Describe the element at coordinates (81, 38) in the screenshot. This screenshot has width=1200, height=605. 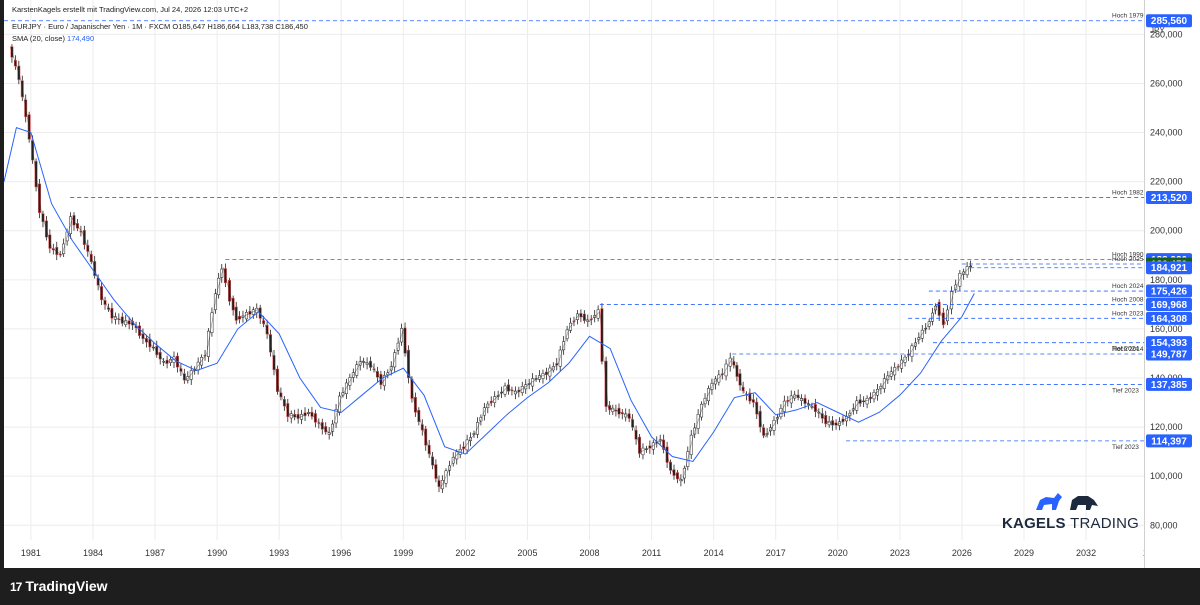
I see `sma-value: 174,490` at that location.